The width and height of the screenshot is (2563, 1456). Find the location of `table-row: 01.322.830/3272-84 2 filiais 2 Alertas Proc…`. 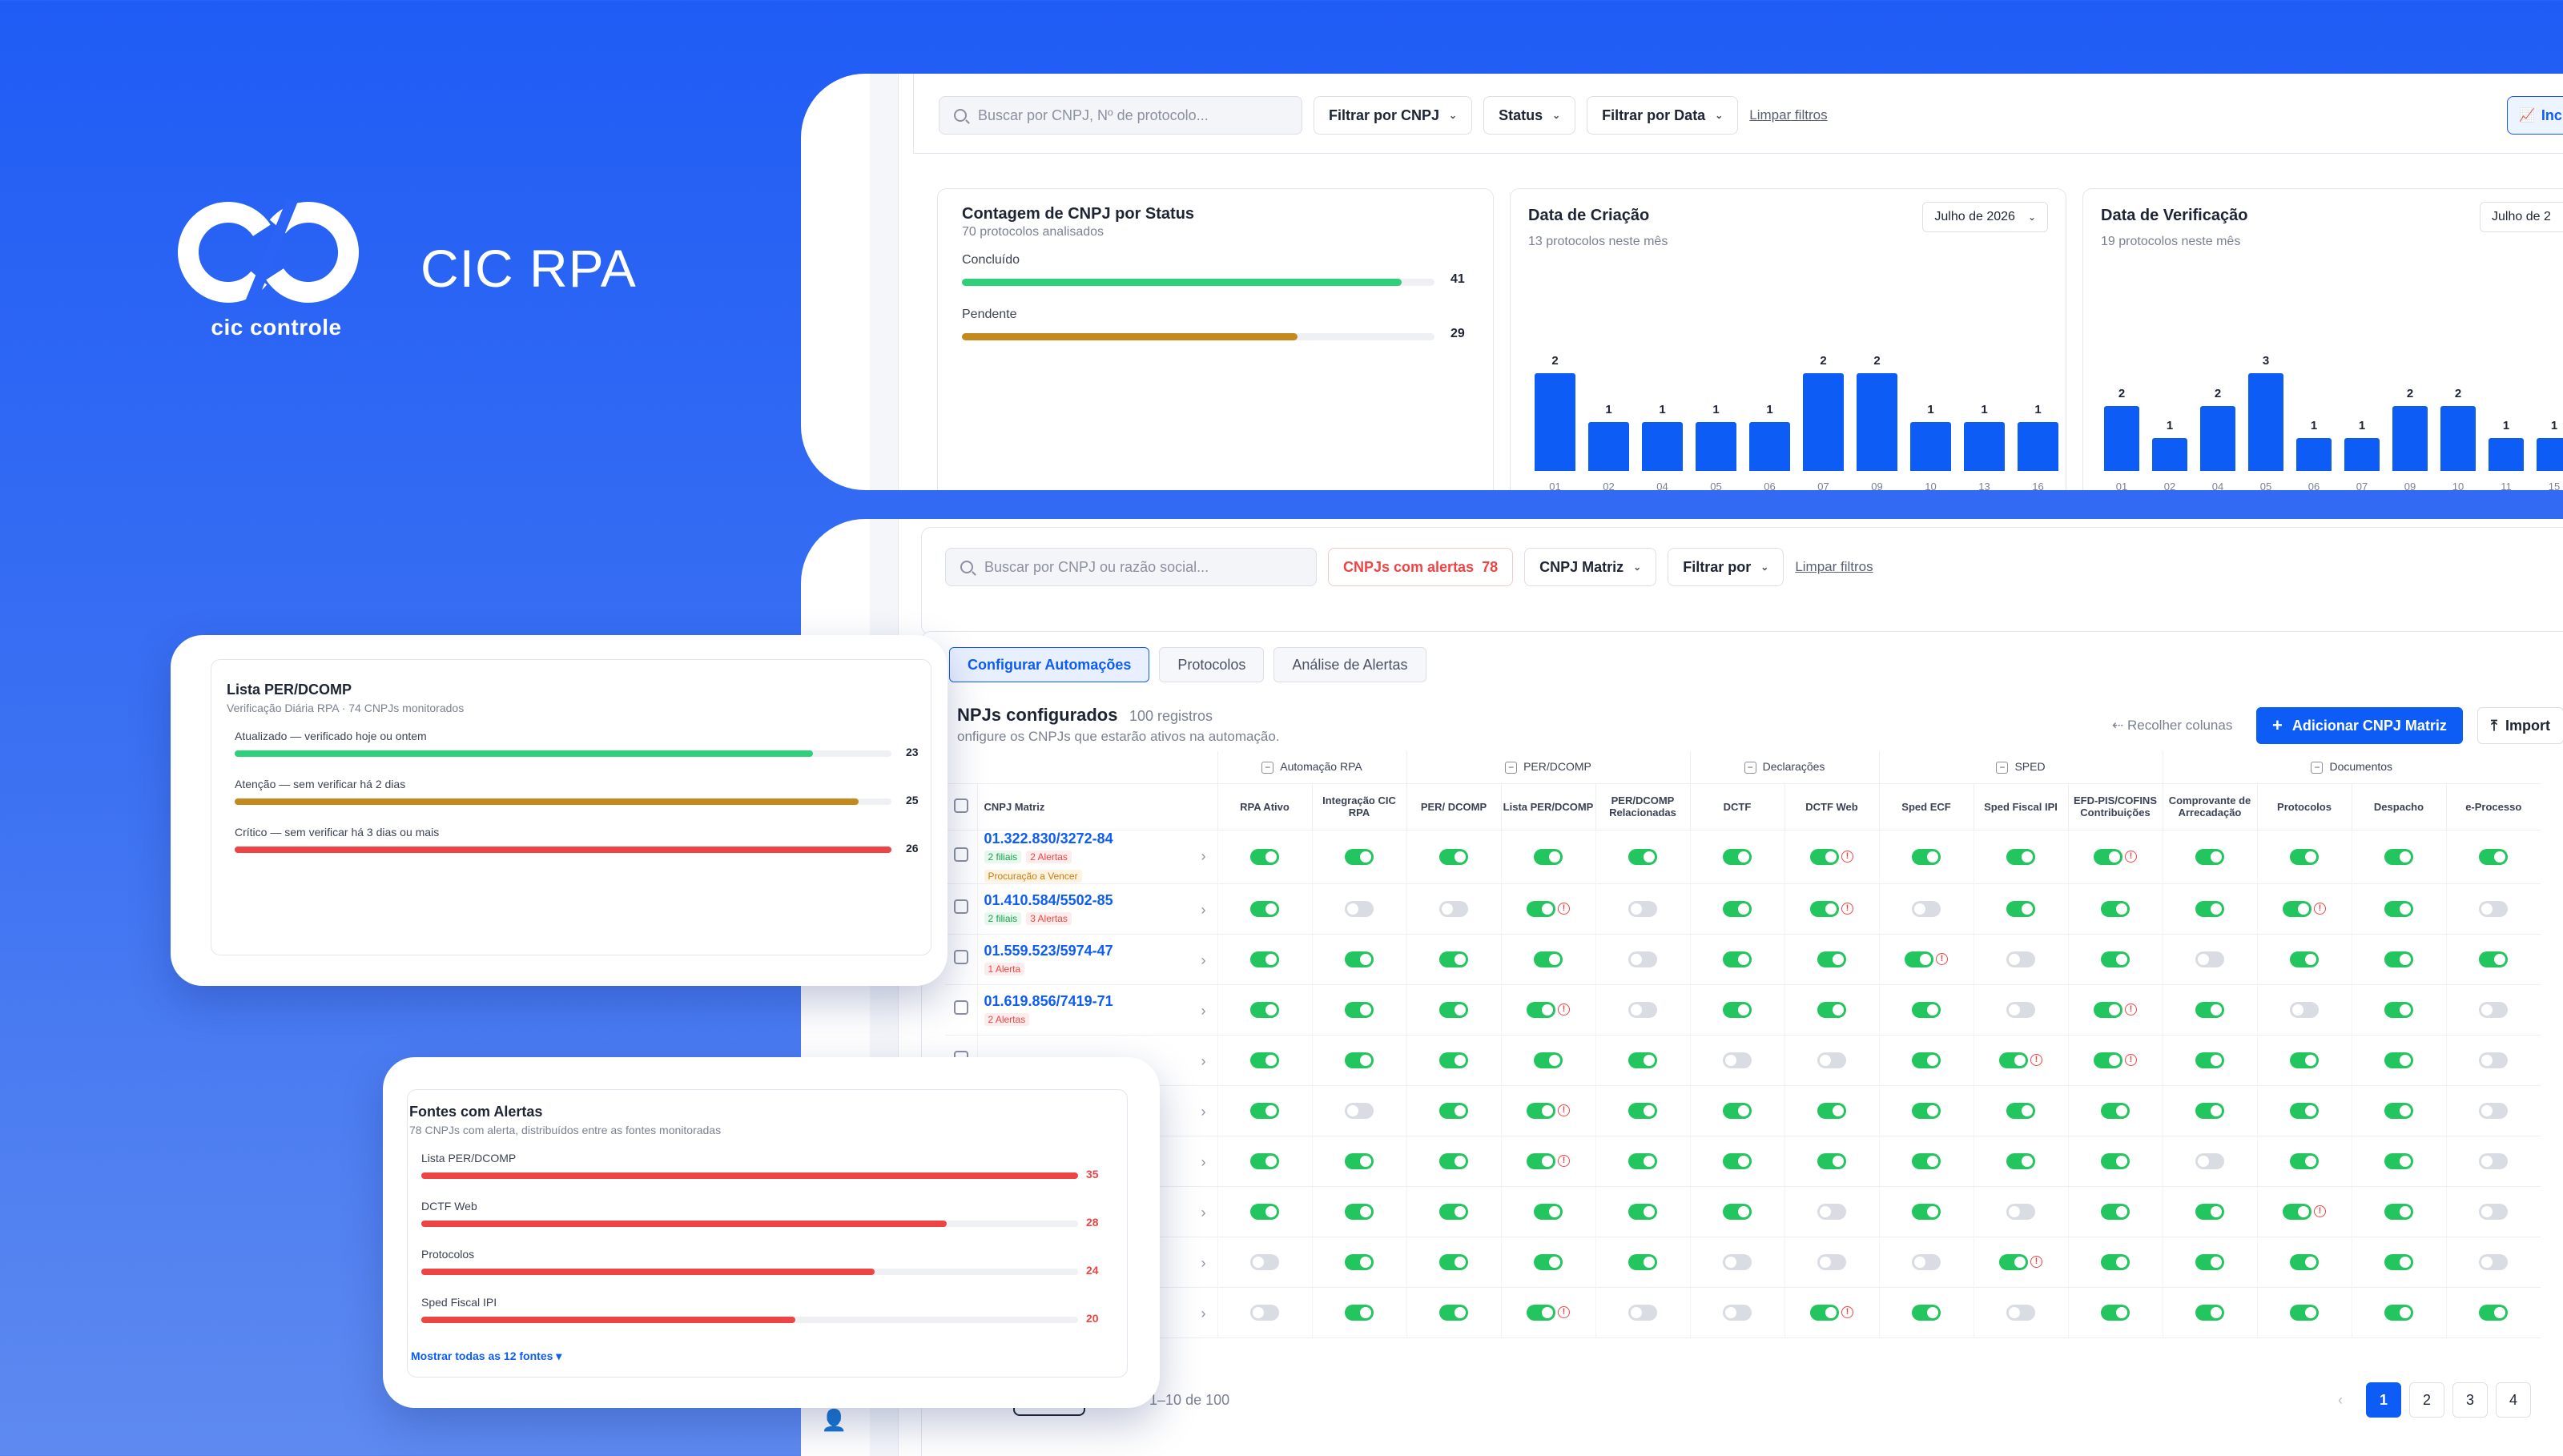

table-row: 01.322.830/3272-84 2 filiais 2 Alertas Proc… is located at coordinates (1743, 857).